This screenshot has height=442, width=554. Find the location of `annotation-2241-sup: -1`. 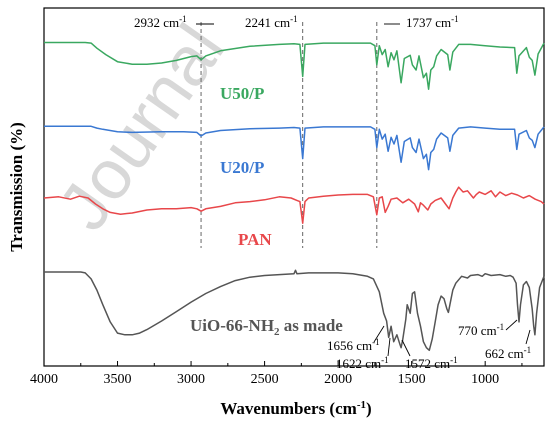

annotation-2241-sup: -1 is located at coordinates (294, 19).